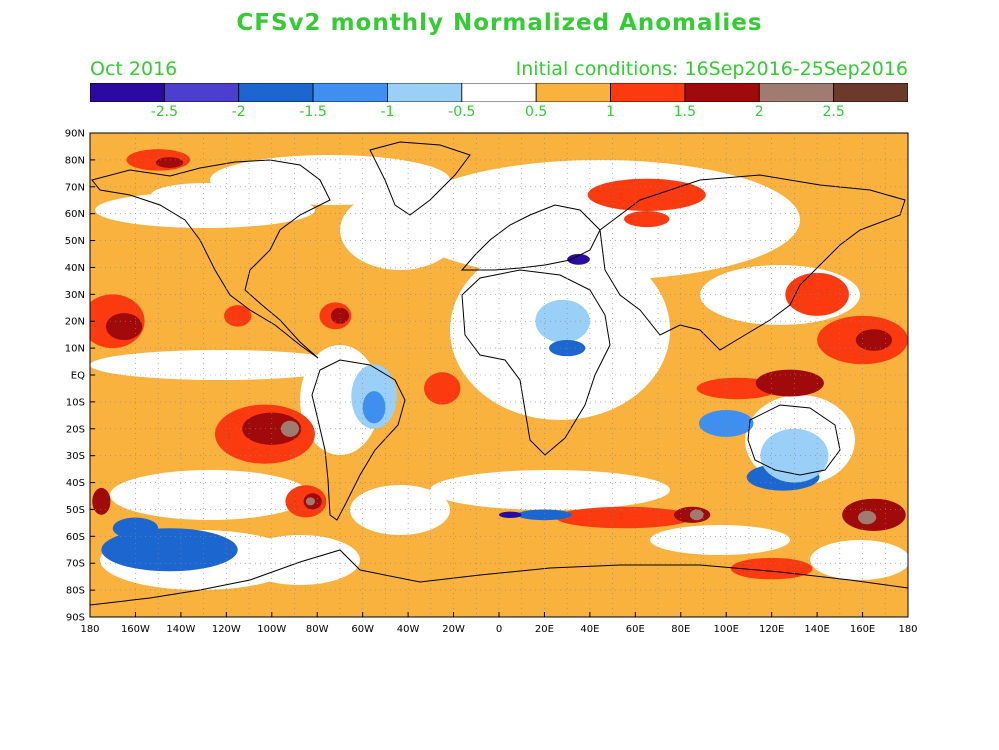 The width and height of the screenshot is (999, 750). Describe the element at coordinates (134, 69) in the screenshot. I see `valid-month-label: Oct 2016` at that location.